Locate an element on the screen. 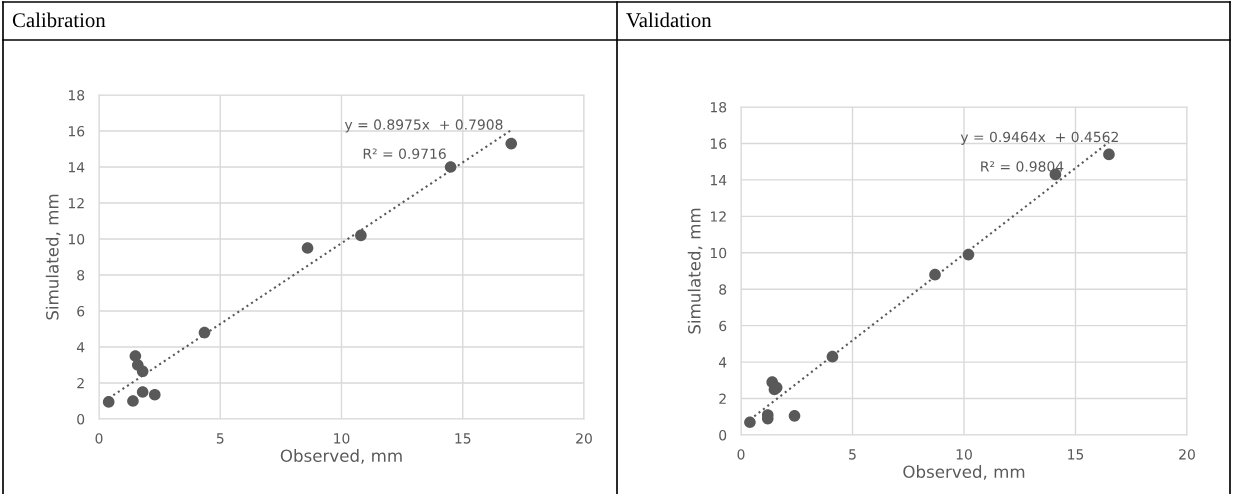 The image size is (1233, 494). annotation: y = 0.9464x + 0.4562 is located at coordinates (1039, 138).